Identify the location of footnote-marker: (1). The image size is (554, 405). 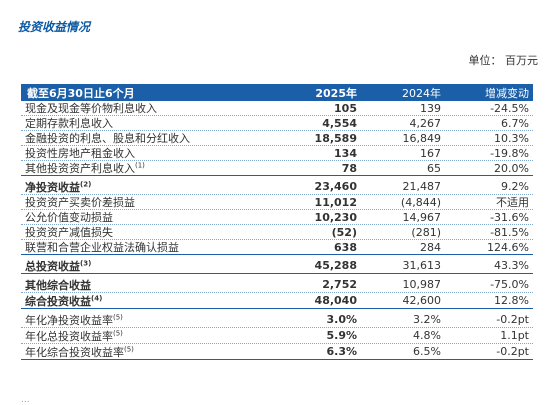
(140, 165).